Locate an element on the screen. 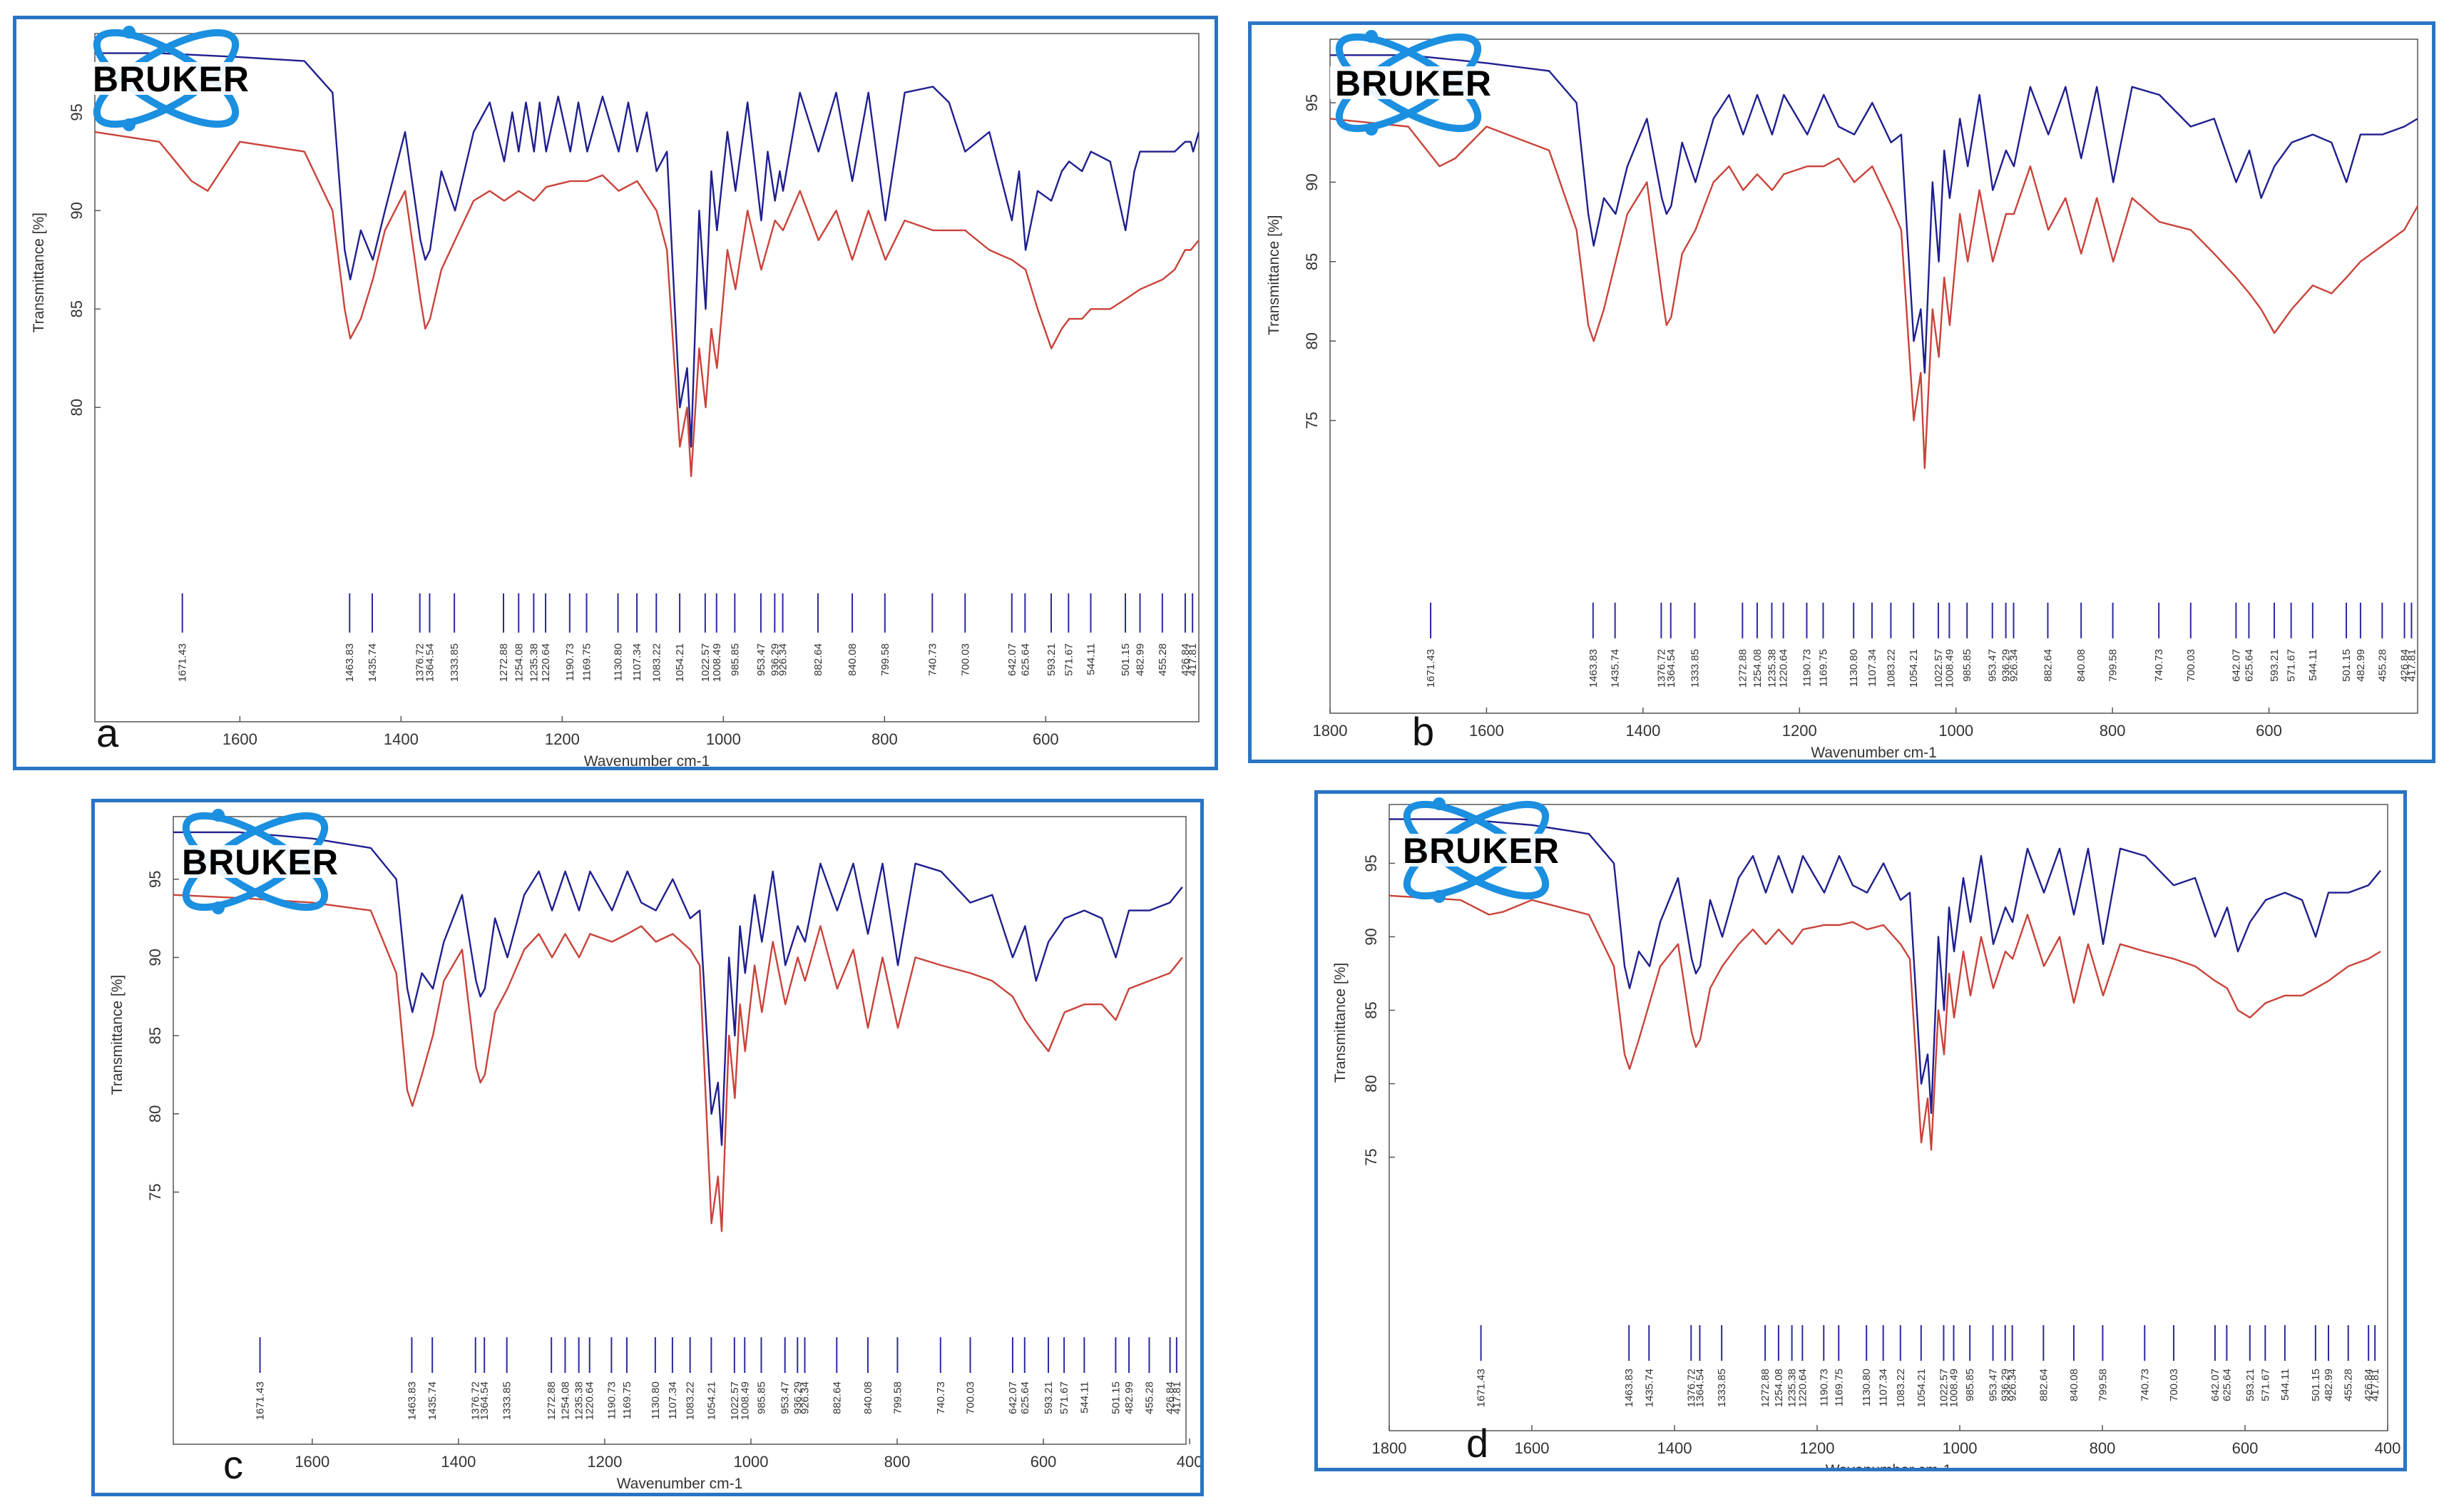 Image resolution: width=2444 pixels, height=1512 pixels. peak-label: 799.58 is located at coordinates (2103, 1385).